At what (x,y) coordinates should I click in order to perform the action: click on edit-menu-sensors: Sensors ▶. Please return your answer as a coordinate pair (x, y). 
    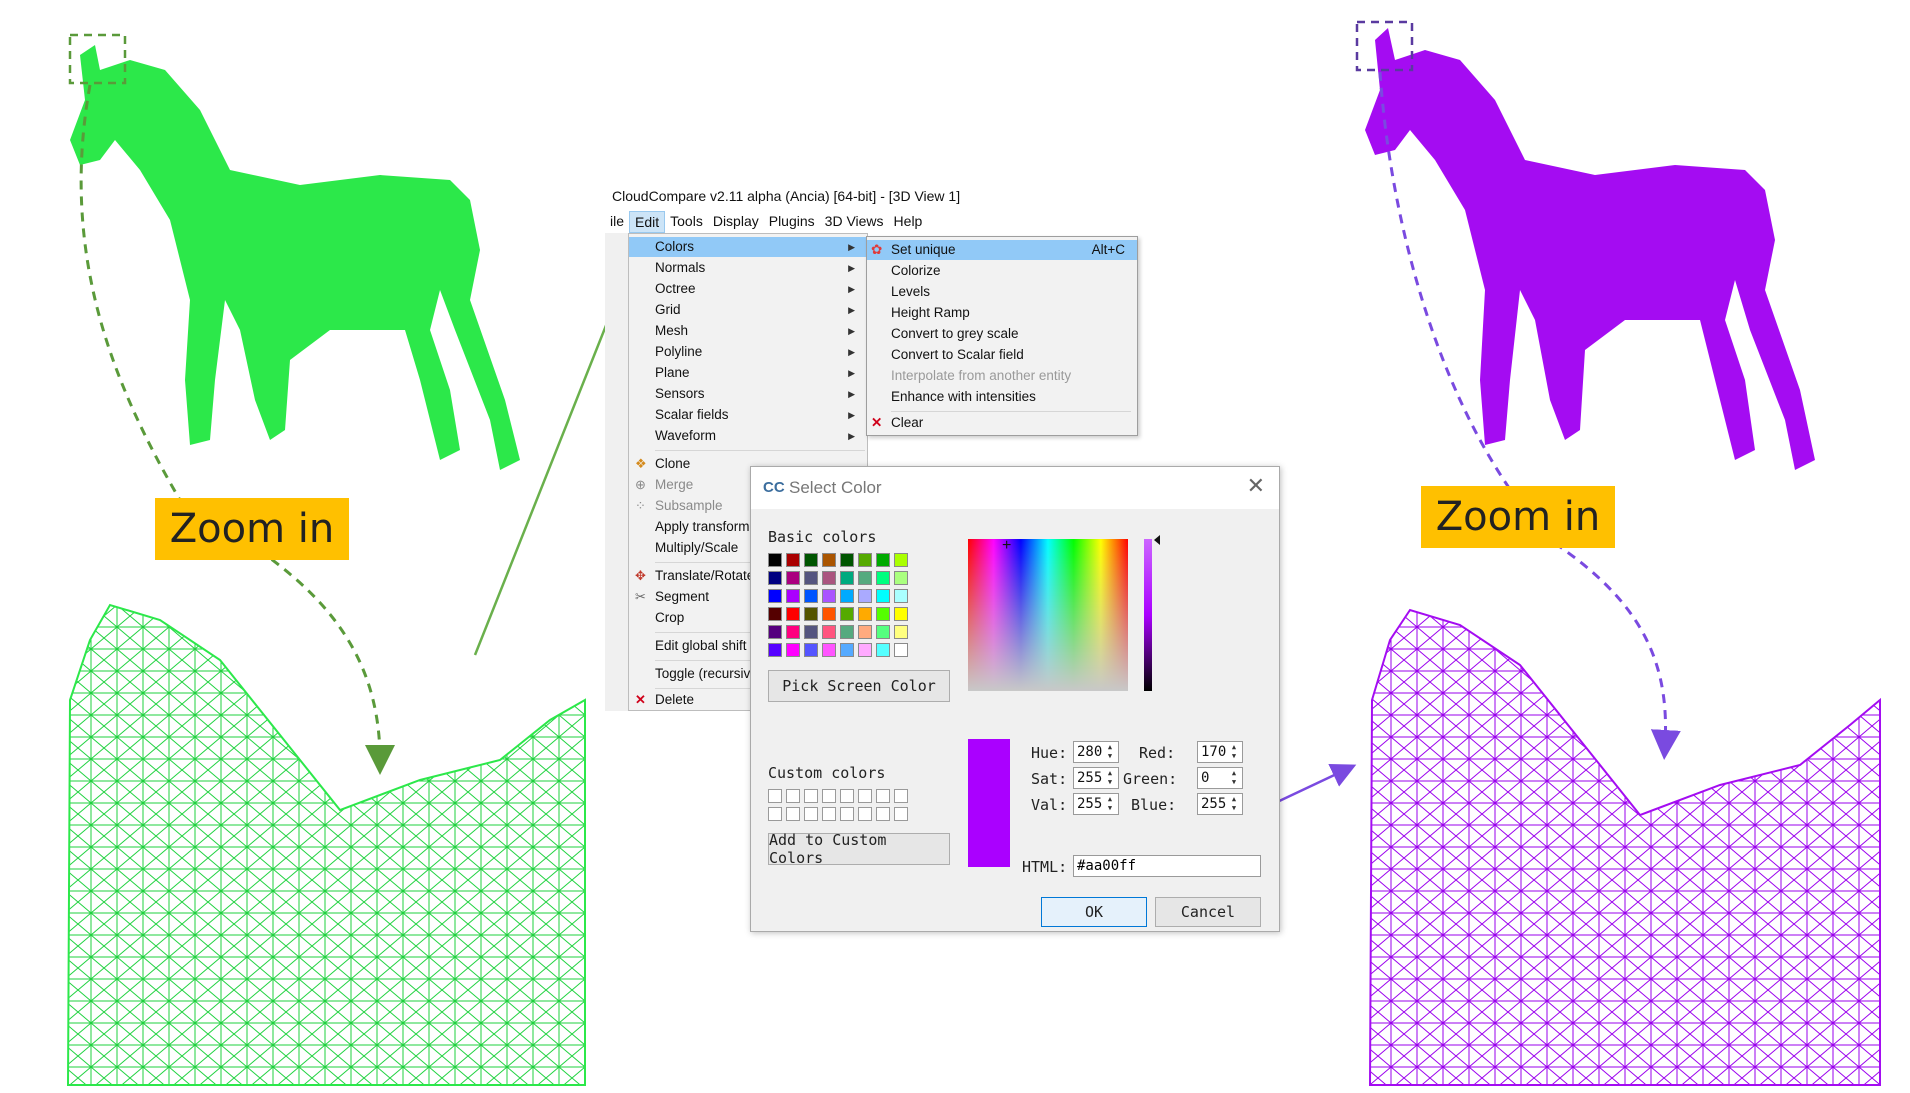
    Looking at the image, I should click on (755, 393).